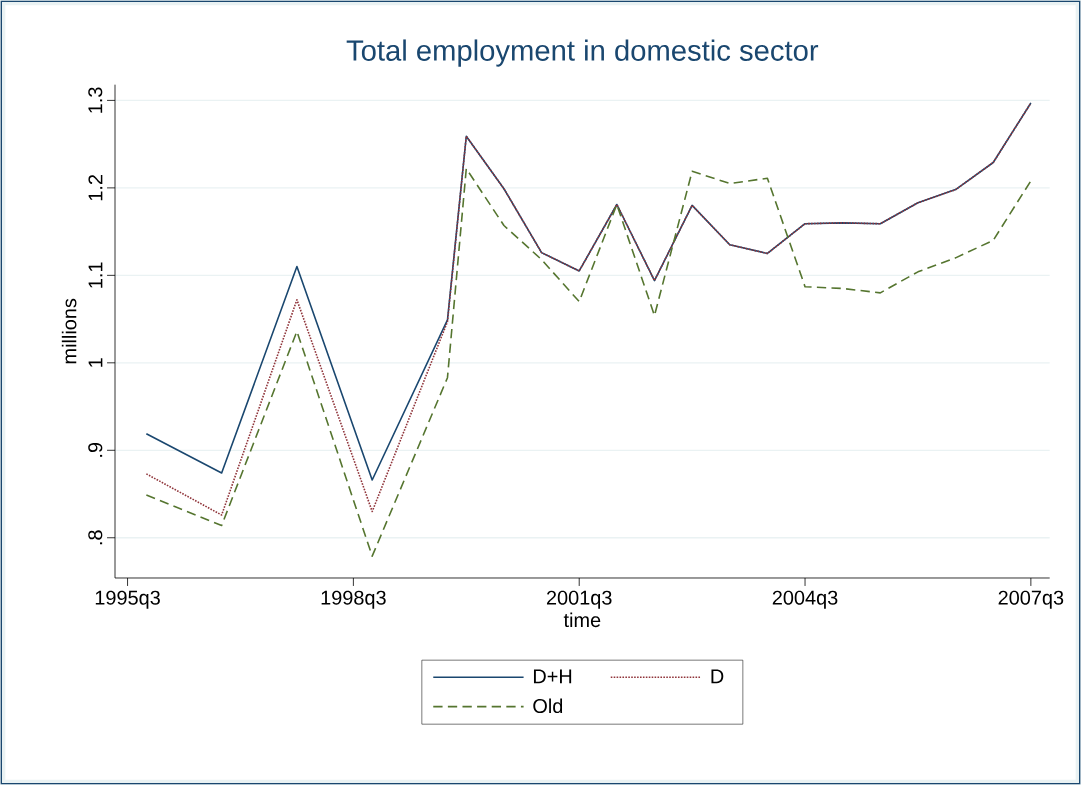  I want to click on legend-label: D, so click(717, 676).